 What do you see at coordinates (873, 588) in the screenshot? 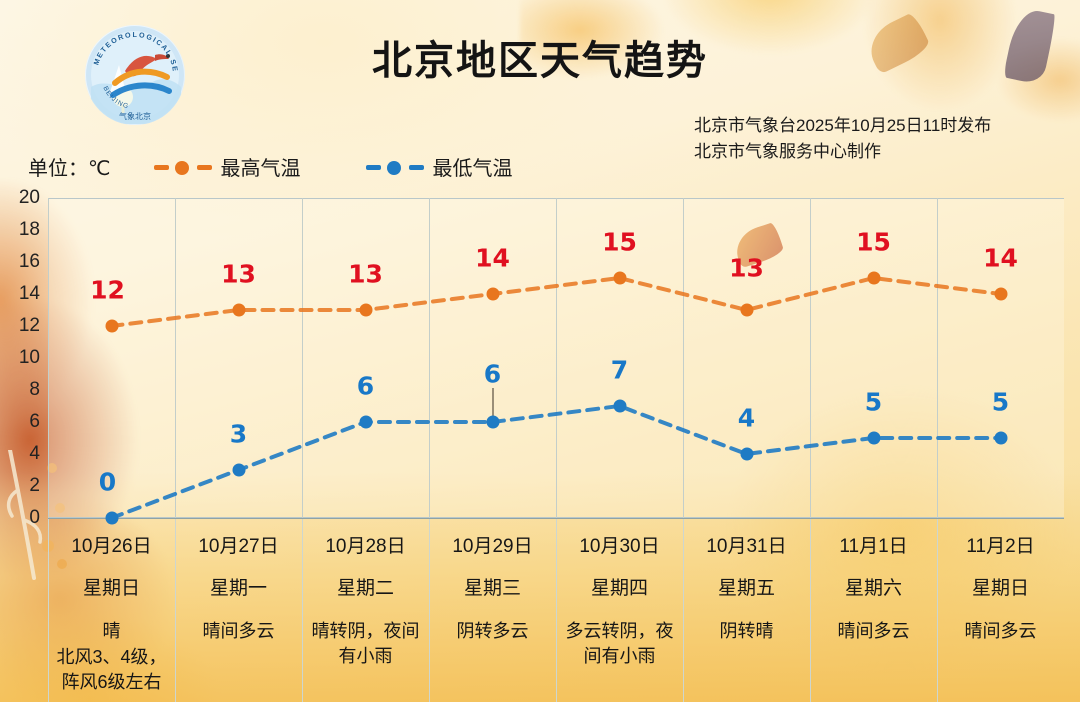
I see `day-weekday: 星期六` at bounding box center [873, 588].